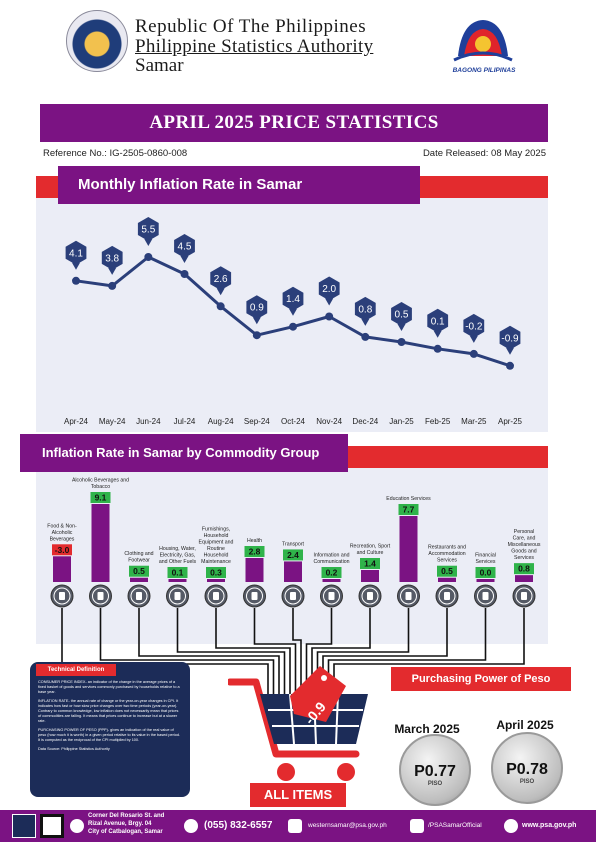 This screenshot has width=596, height=842. Describe the element at coordinates (486, 573) in the screenshot. I see `commodity-value-label: 0.0` at that location.